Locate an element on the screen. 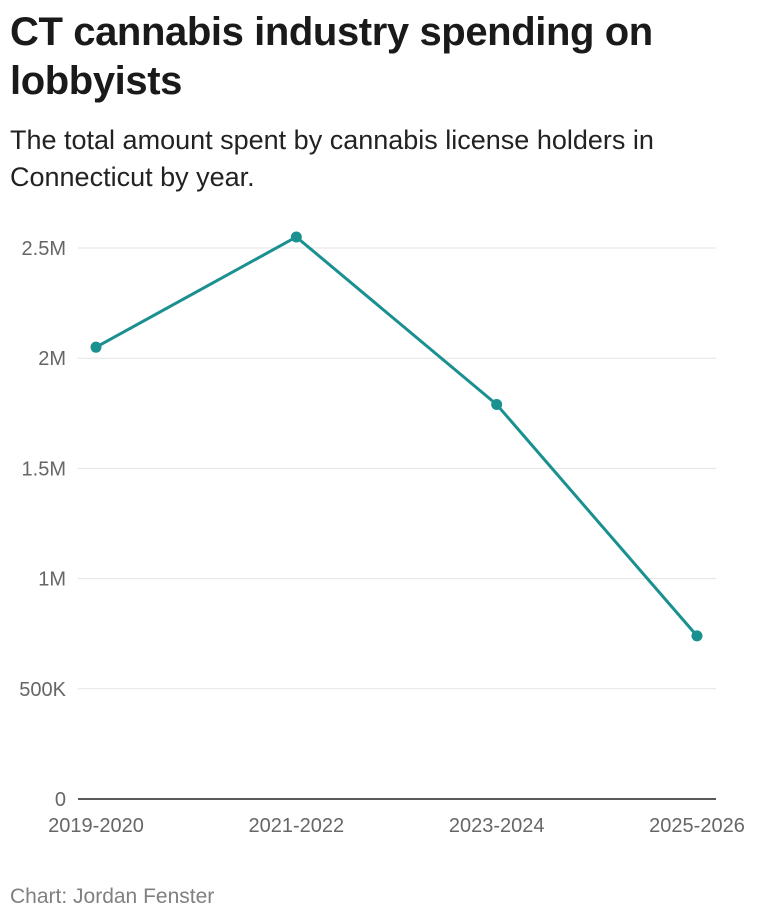  y-tick-label: 500K is located at coordinates (42, 690).